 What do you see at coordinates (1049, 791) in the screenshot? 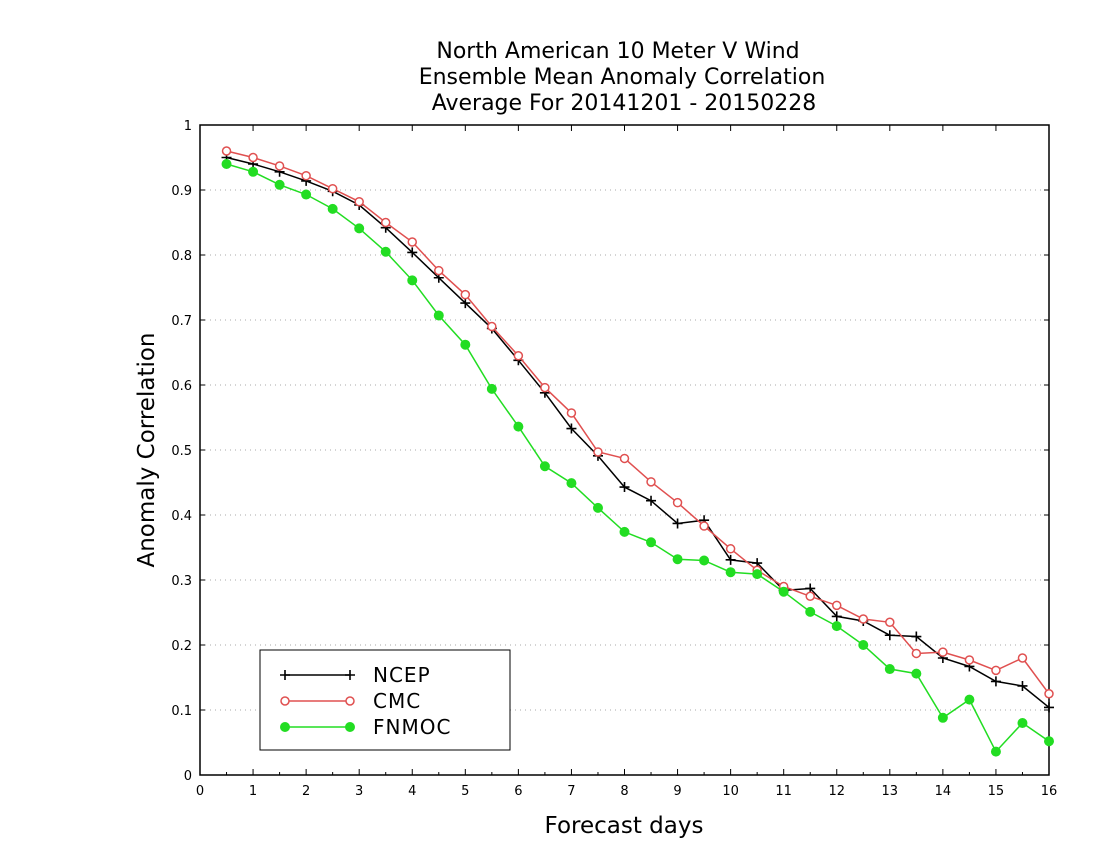
I see `x-tick-label: 16` at bounding box center [1049, 791].